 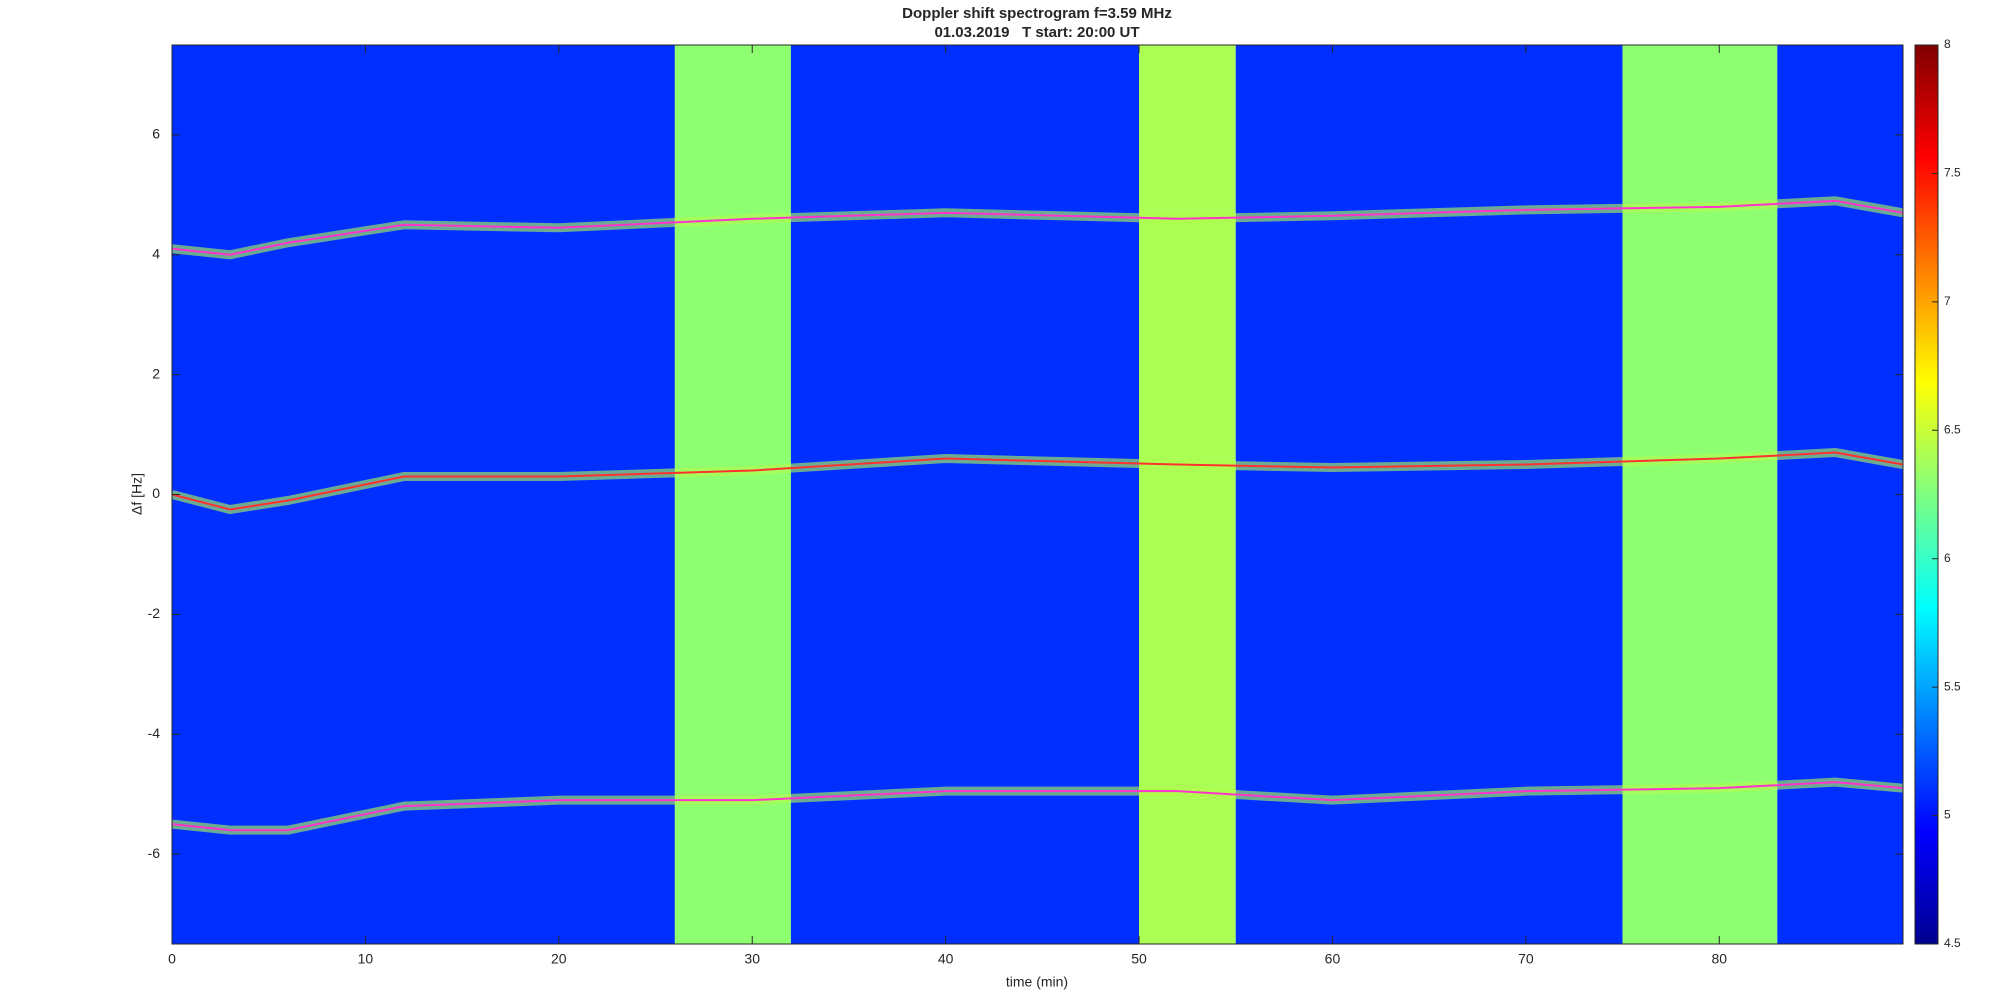 I want to click on colorbar-tick-label: 6, so click(x=1947, y=558).